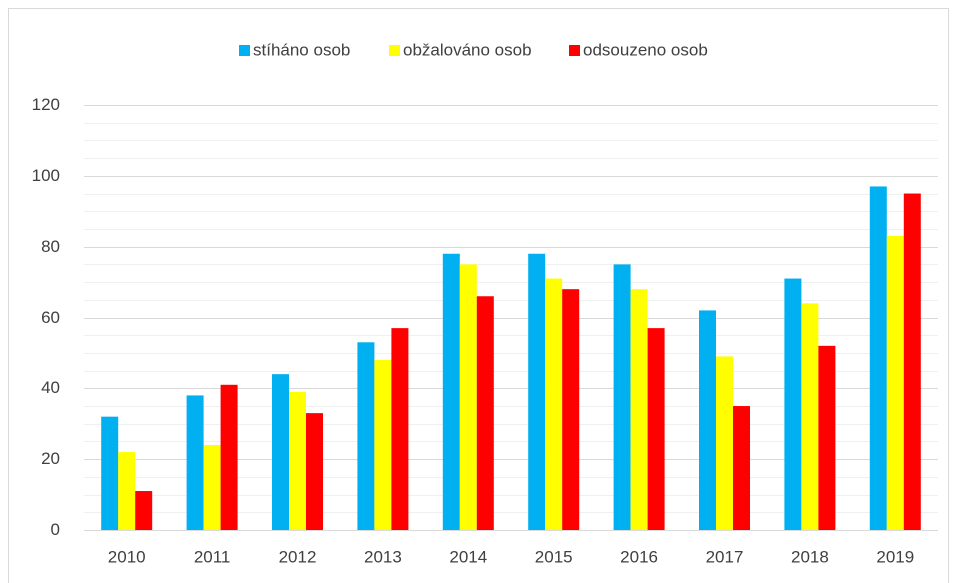 This screenshot has width=958, height=583. What do you see at coordinates (46, 104) in the screenshot?
I see `y-tick-label: 120` at bounding box center [46, 104].